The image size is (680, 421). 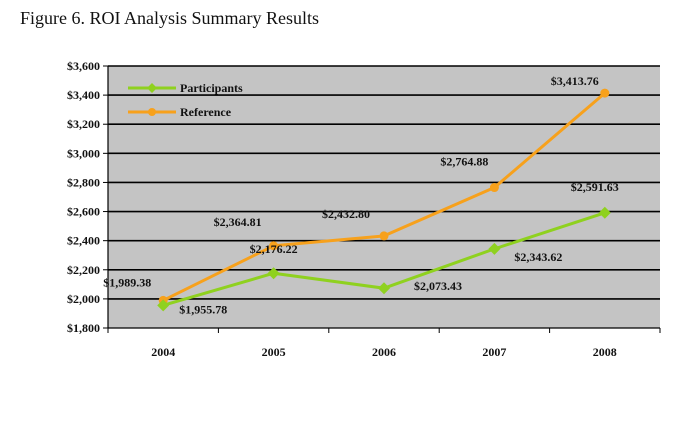 I want to click on y-tick-label: $2,600, so click(x=83, y=212).